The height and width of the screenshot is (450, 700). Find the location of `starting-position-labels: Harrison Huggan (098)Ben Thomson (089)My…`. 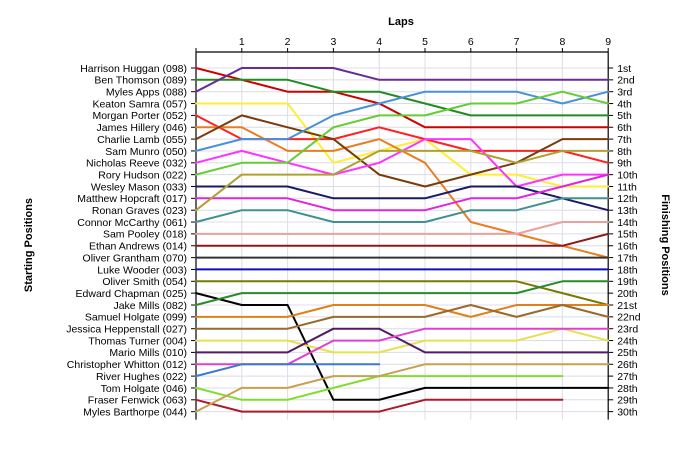

starting-position-labels: Harrison Huggan (098)Ben Thomson (089)My… is located at coordinates (126, 241).